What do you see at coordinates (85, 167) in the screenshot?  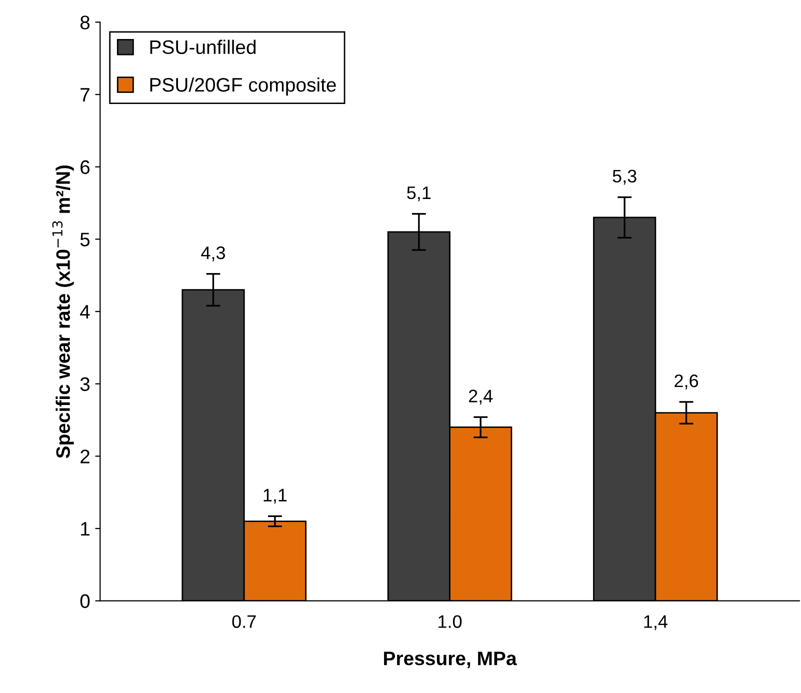 I see `y-tick-label: 6` at bounding box center [85, 167].